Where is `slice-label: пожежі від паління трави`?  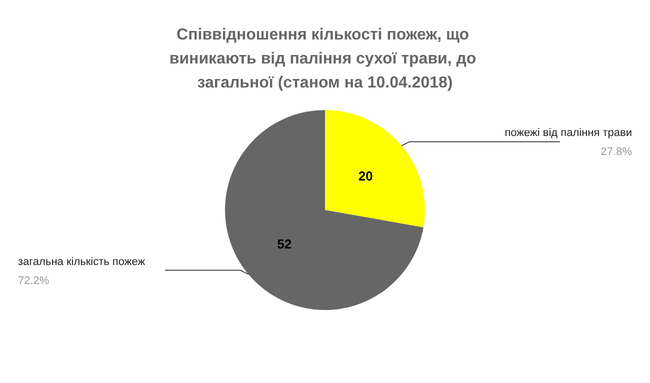 slice-label: пожежі від паління трави is located at coordinates (568, 133).